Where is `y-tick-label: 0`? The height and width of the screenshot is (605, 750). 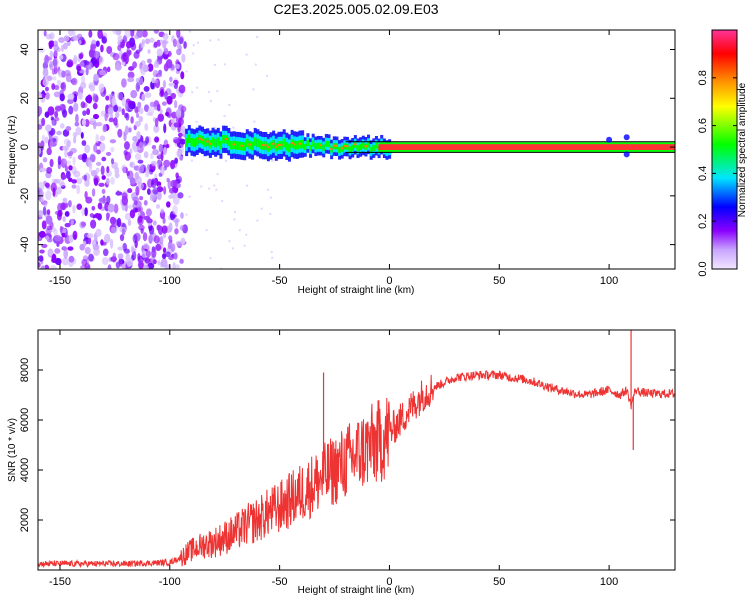
y-tick-label: 0 is located at coordinates (25, 147).